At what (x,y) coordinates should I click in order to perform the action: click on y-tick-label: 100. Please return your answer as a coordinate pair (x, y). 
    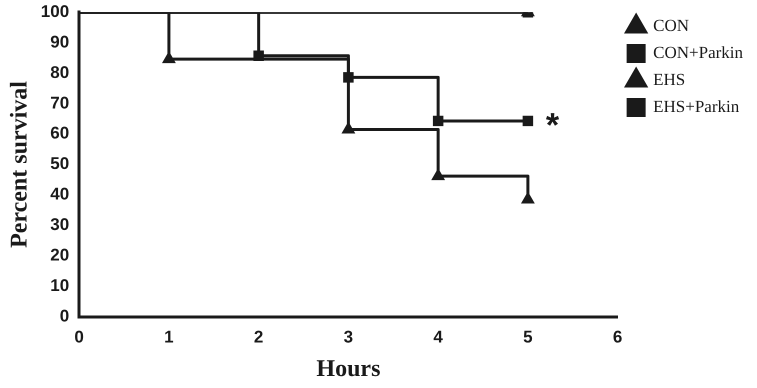
    Looking at the image, I should click on (55, 11).